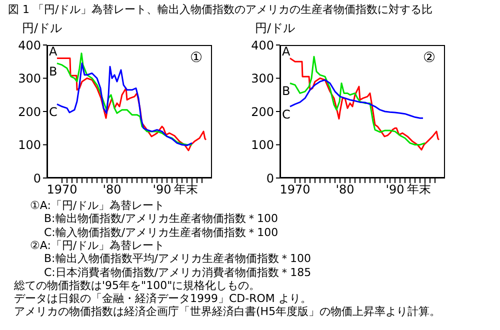  Describe the element at coordinates (177, 258) in the screenshot. I see `text: B:輸出入物価指数平均/アメリカ生産者物価指数＊100` at that location.